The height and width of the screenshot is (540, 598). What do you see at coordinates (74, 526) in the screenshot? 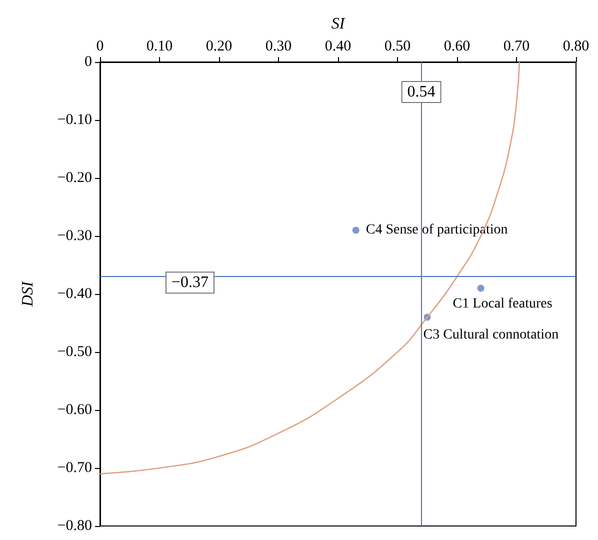
I see `y-tick-label: −0.80` at bounding box center [74, 526].